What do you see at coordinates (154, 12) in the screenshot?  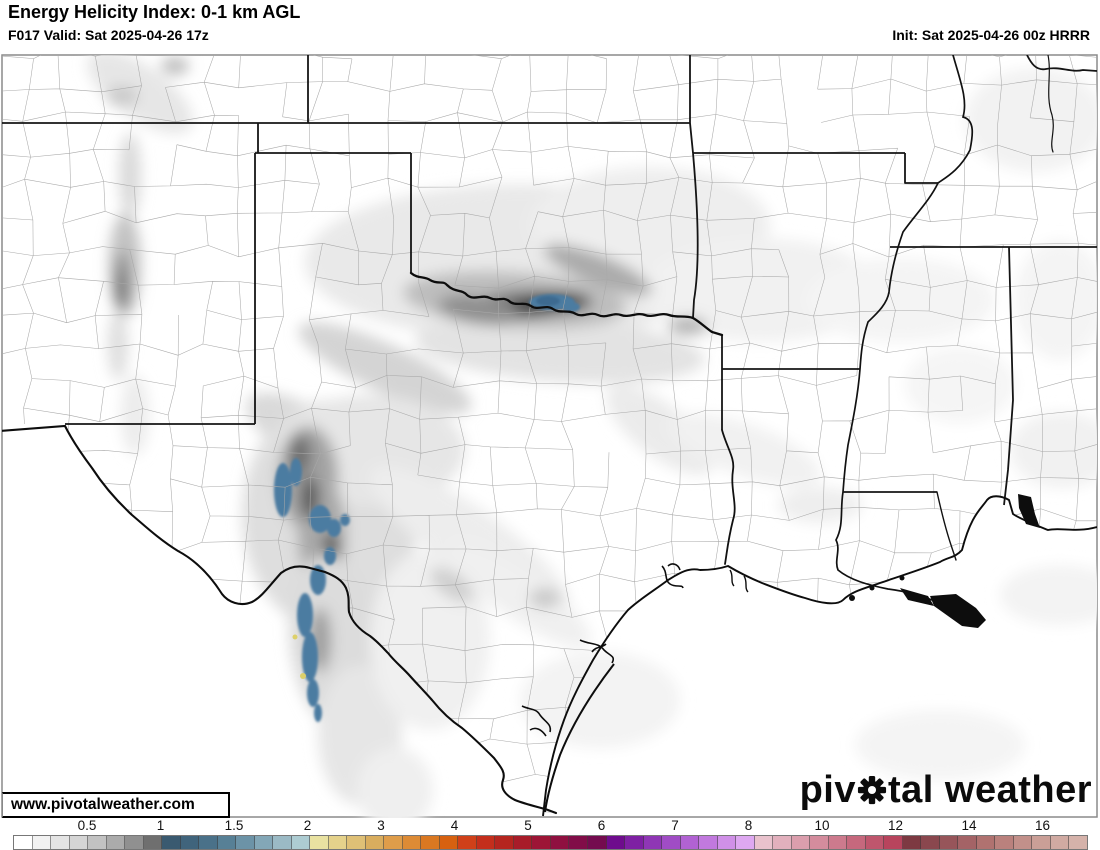 I see `page-title: Energy Helicity Index: 0-1 km AGL` at bounding box center [154, 12].